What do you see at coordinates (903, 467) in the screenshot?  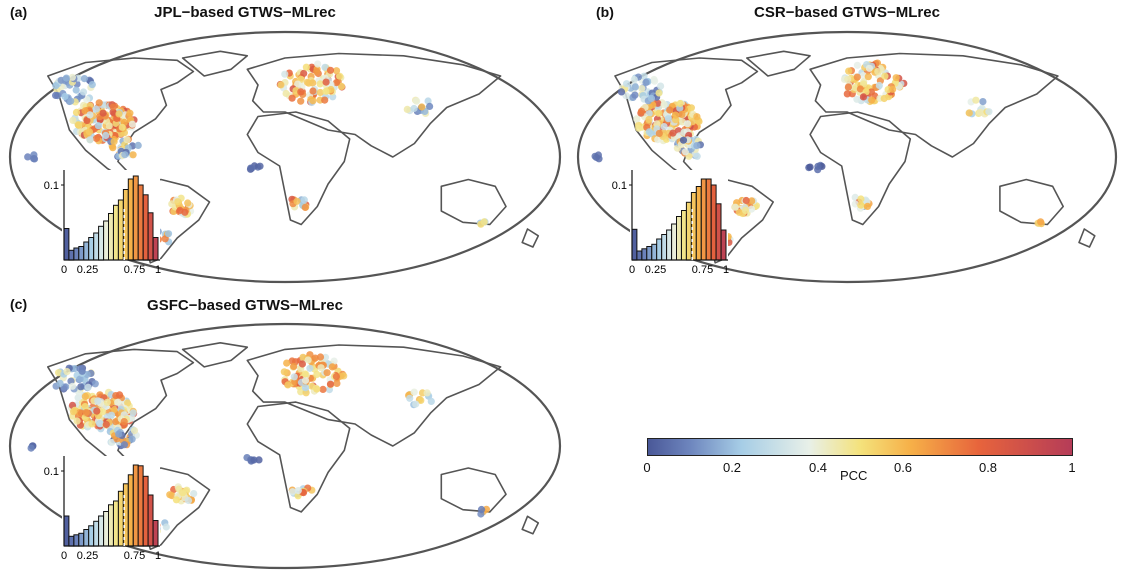 I see `colorbar-tick: 0.6` at bounding box center [903, 467].